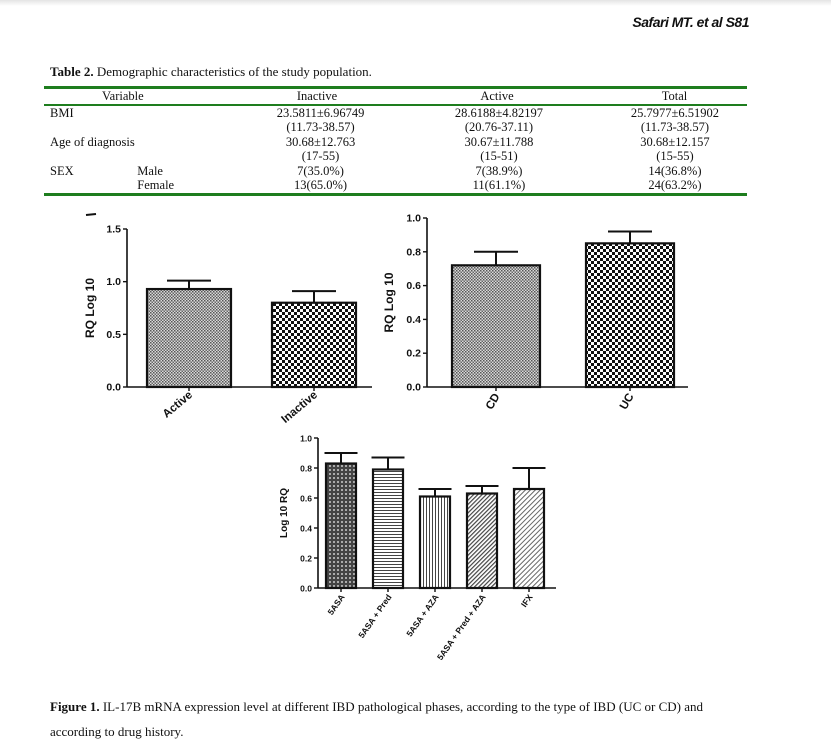  Describe the element at coordinates (320, 112) in the screenshot. I see `cell-inactive: 23.5811±6.96749` at that location.